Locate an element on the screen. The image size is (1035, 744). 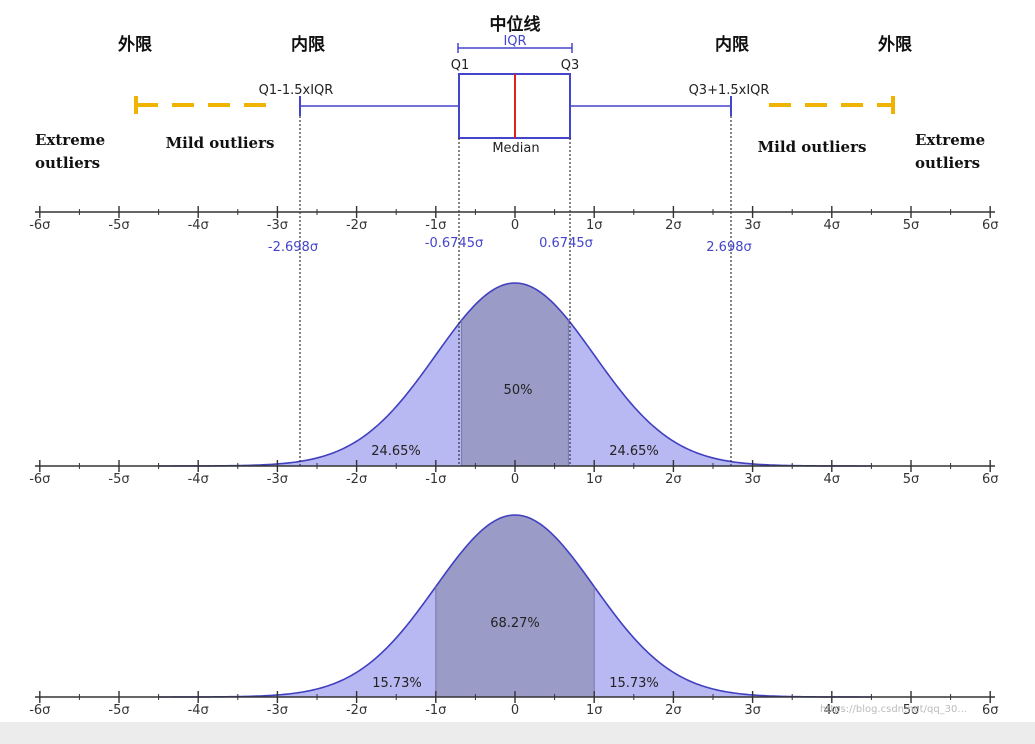
iqr-label: IQR is located at coordinates (514, 41).